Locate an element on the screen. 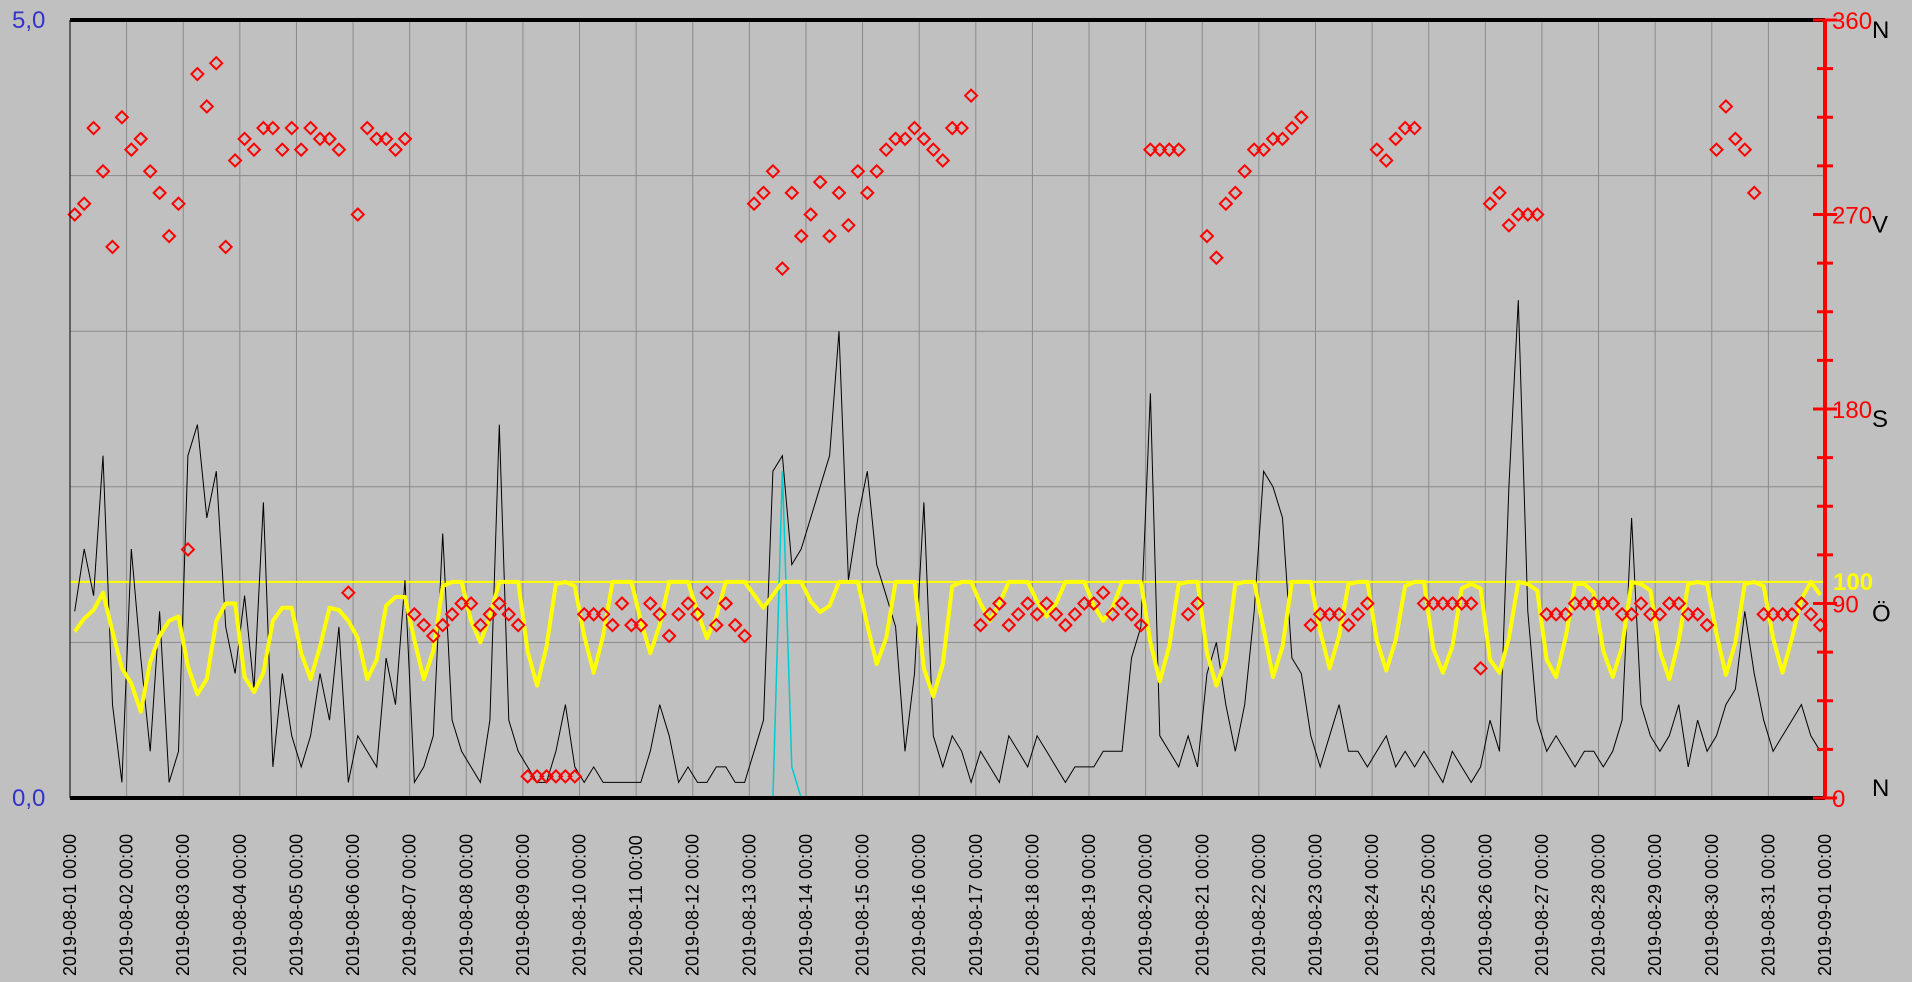  right-tick-label: 360 is located at coordinates (1852, 21).